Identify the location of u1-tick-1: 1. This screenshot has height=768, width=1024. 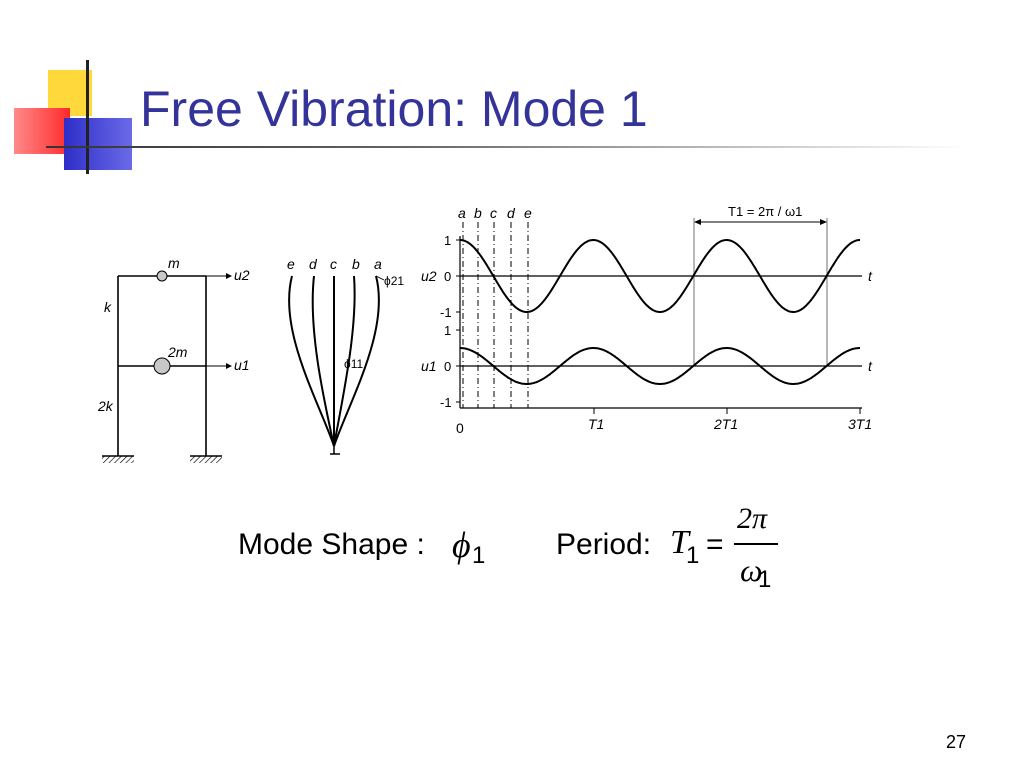
(447, 330).